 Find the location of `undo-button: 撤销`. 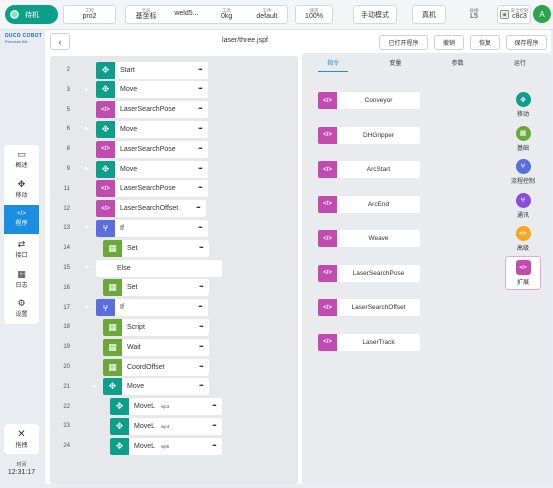

undo-button: 撤销 is located at coordinates (449, 42).